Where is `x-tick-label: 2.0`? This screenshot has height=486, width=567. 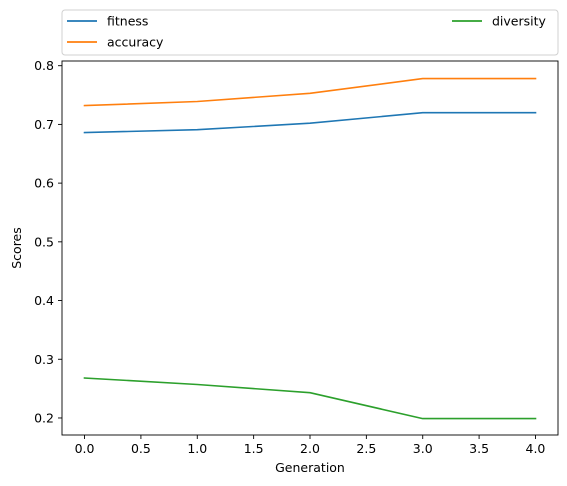 x-tick-label: 2.0 is located at coordinates (310, 448).